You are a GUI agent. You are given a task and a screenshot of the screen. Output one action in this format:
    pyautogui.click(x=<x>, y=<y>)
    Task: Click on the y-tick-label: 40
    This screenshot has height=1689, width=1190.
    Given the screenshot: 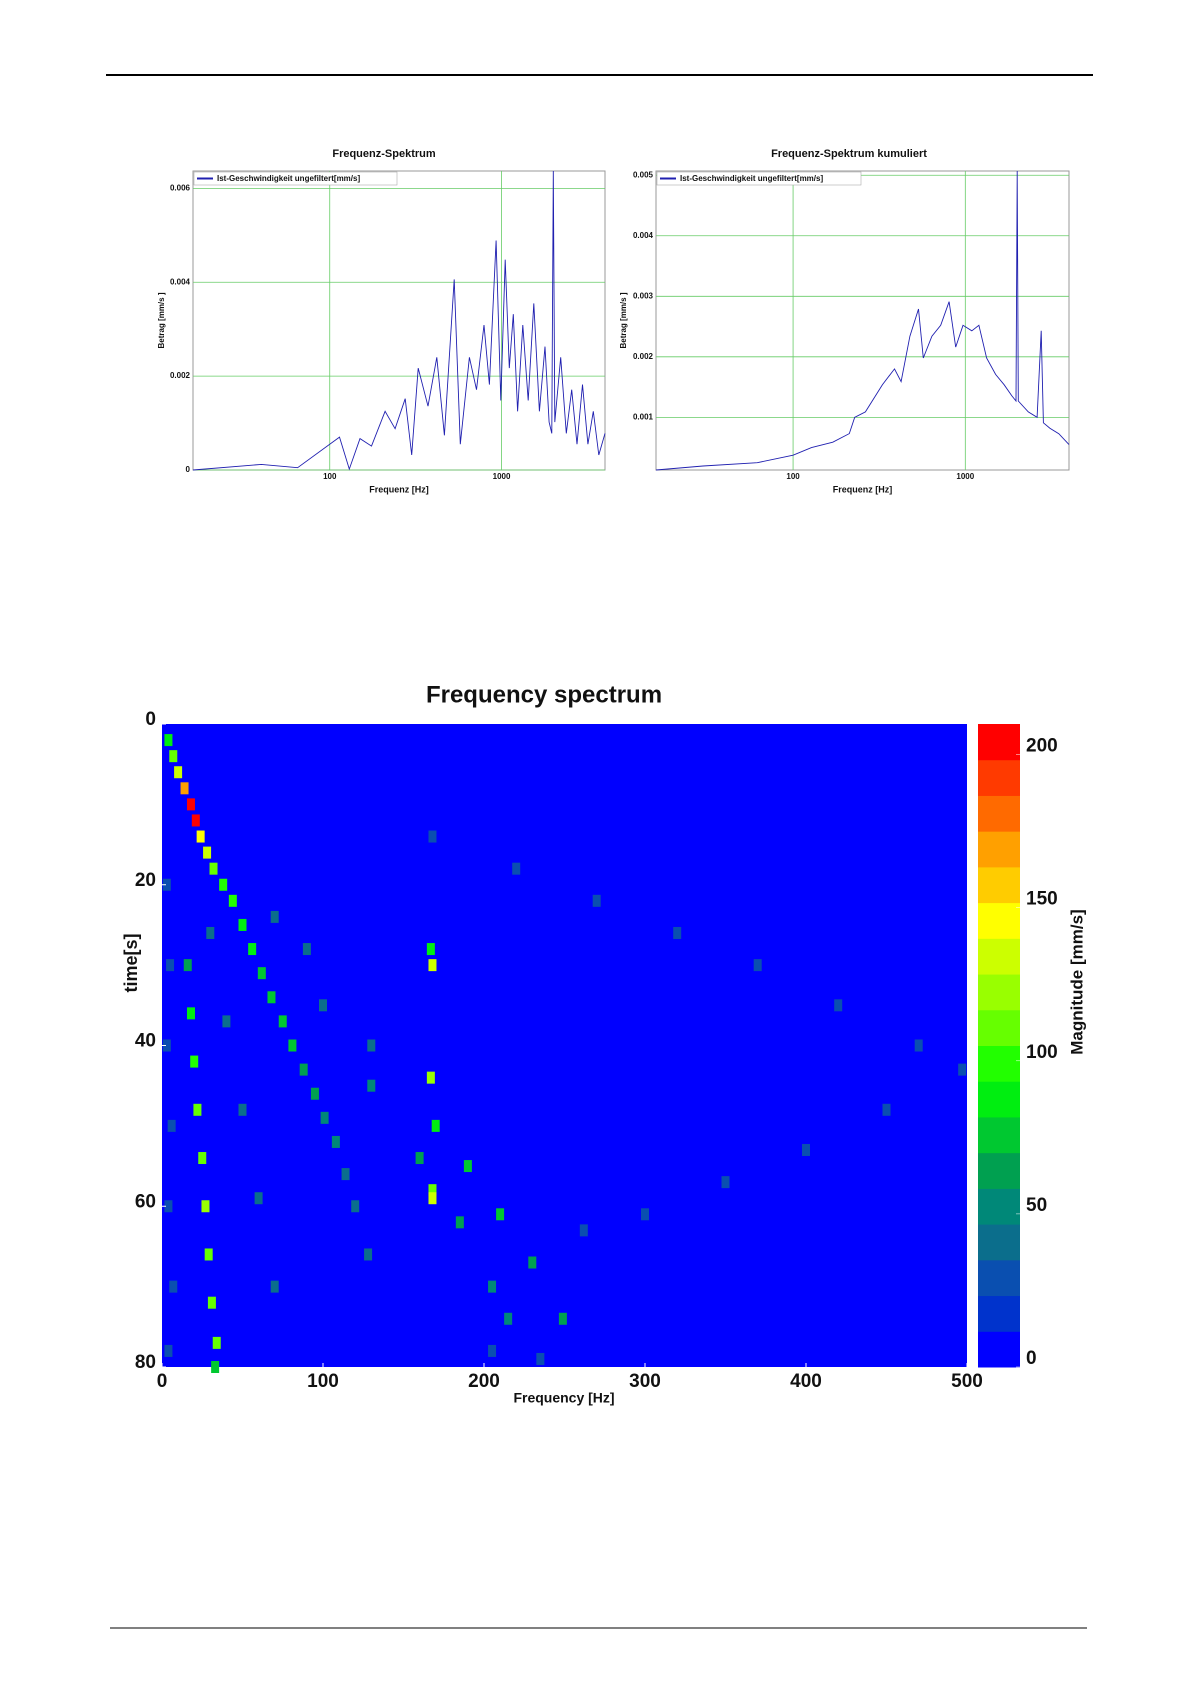 What is the action you would take?
    pyautogui.click(x=145, y=1041)
    